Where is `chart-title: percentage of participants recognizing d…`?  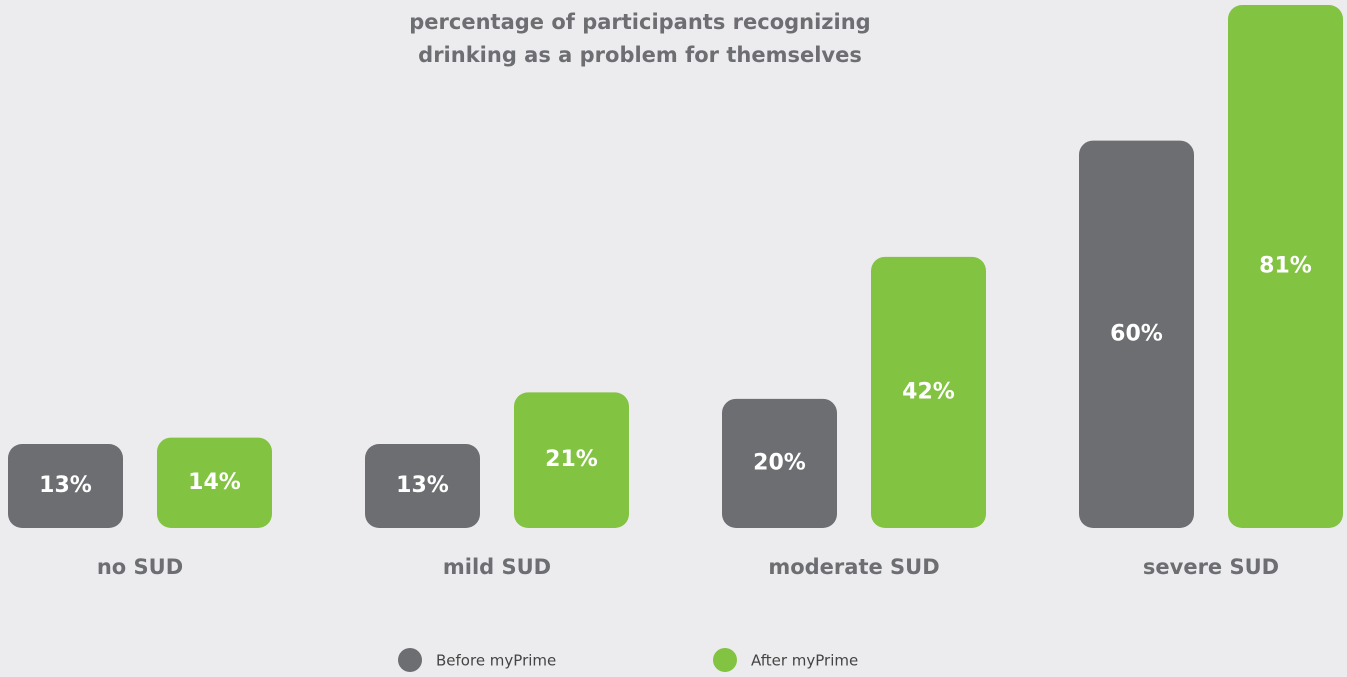
chart-title: percentage of participants recognizing d… is located at coordinates (644, 38).